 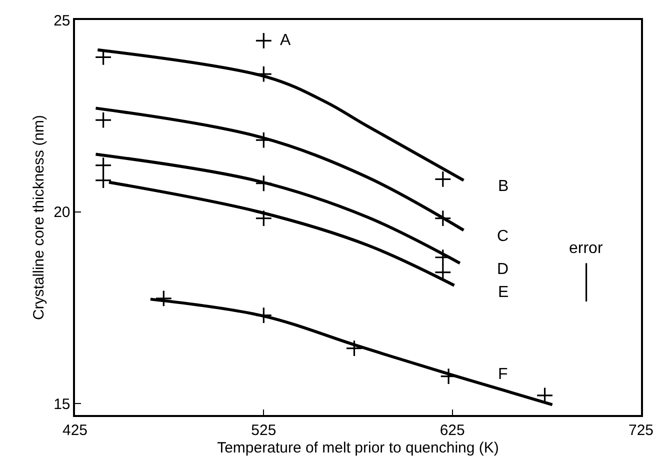 I want to click on text: C, so click(x=503, y=236).